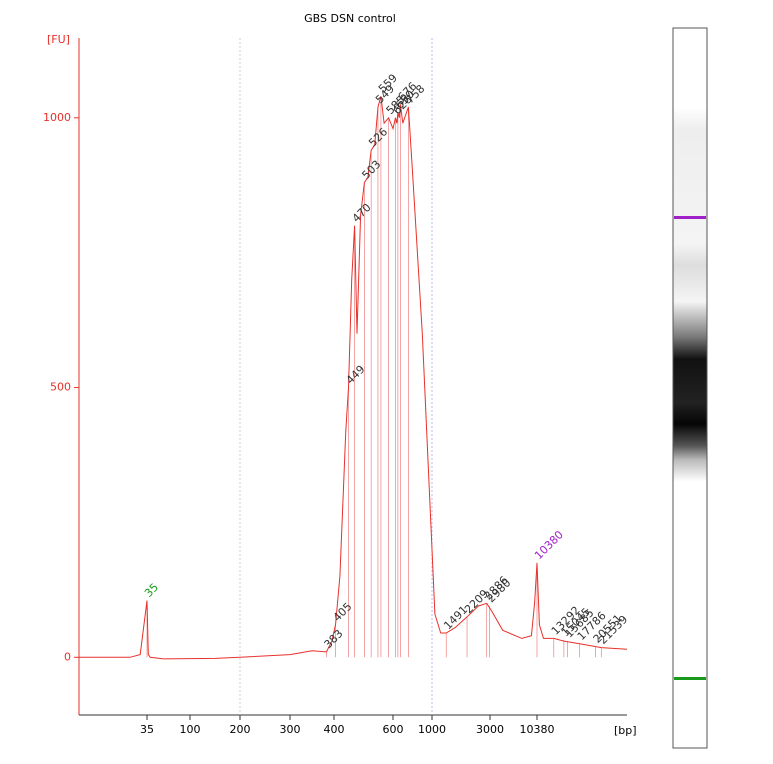 The width and height of the screenshot is (773, 764). Describe the element at coordinates (57, 117) in the screenshot. I see `y-tick-label: 1000` at that location.